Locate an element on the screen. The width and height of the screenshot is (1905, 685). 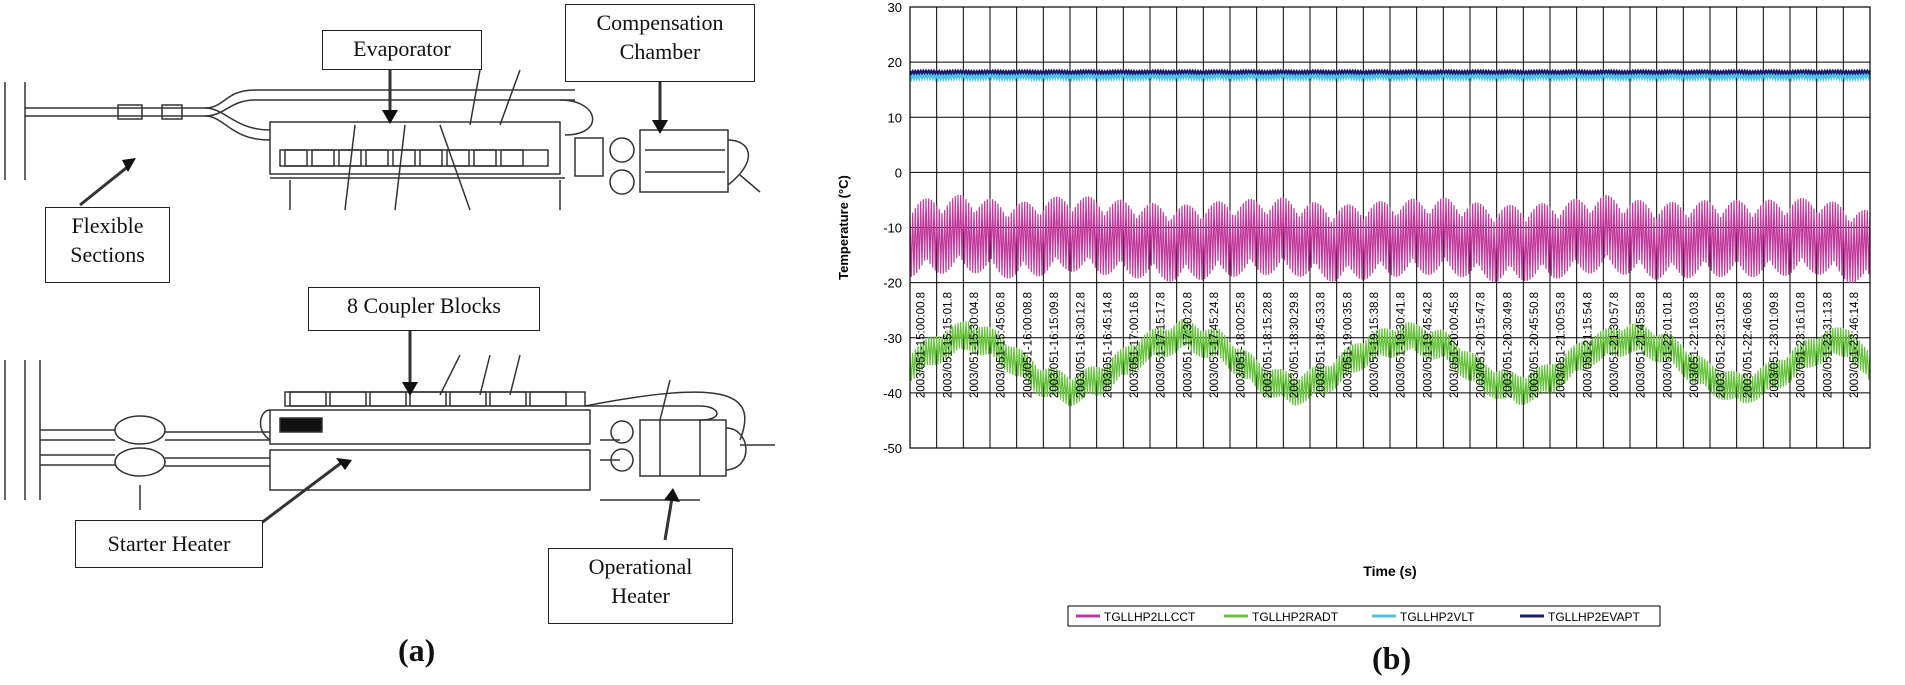
y-tick-labels: -50 -40 -30 -20 -10 0 10 20 30 is located at coordinates (892, 228).